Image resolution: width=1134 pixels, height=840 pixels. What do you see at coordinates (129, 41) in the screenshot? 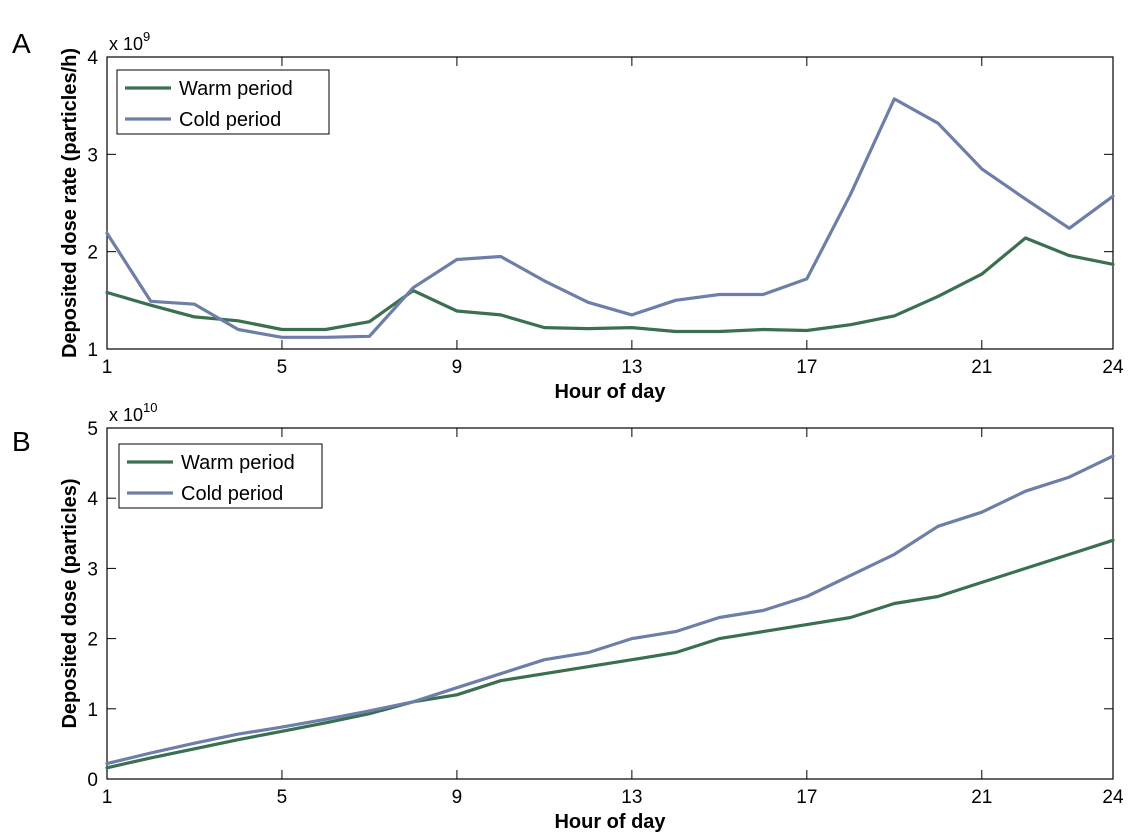
I see `exponent-label: x 109` at bounding box center [129, 41].